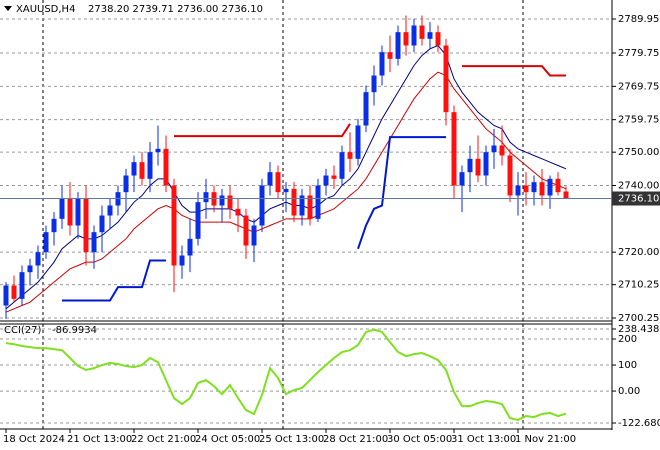  I want to click on y-tick-label: 238.4387, so click(639, 329).